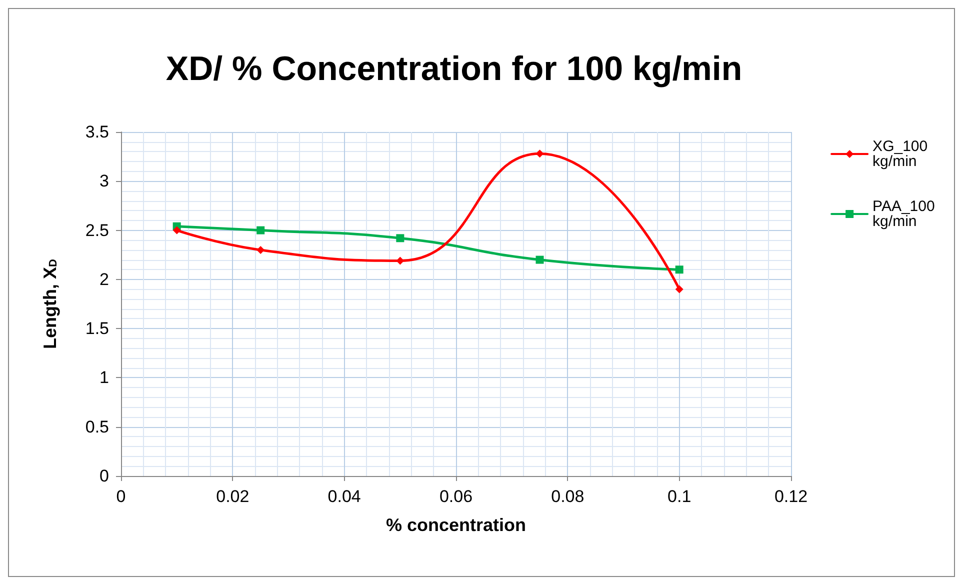  I want to click on x-tick-label: 0.02, so click(233, 496).